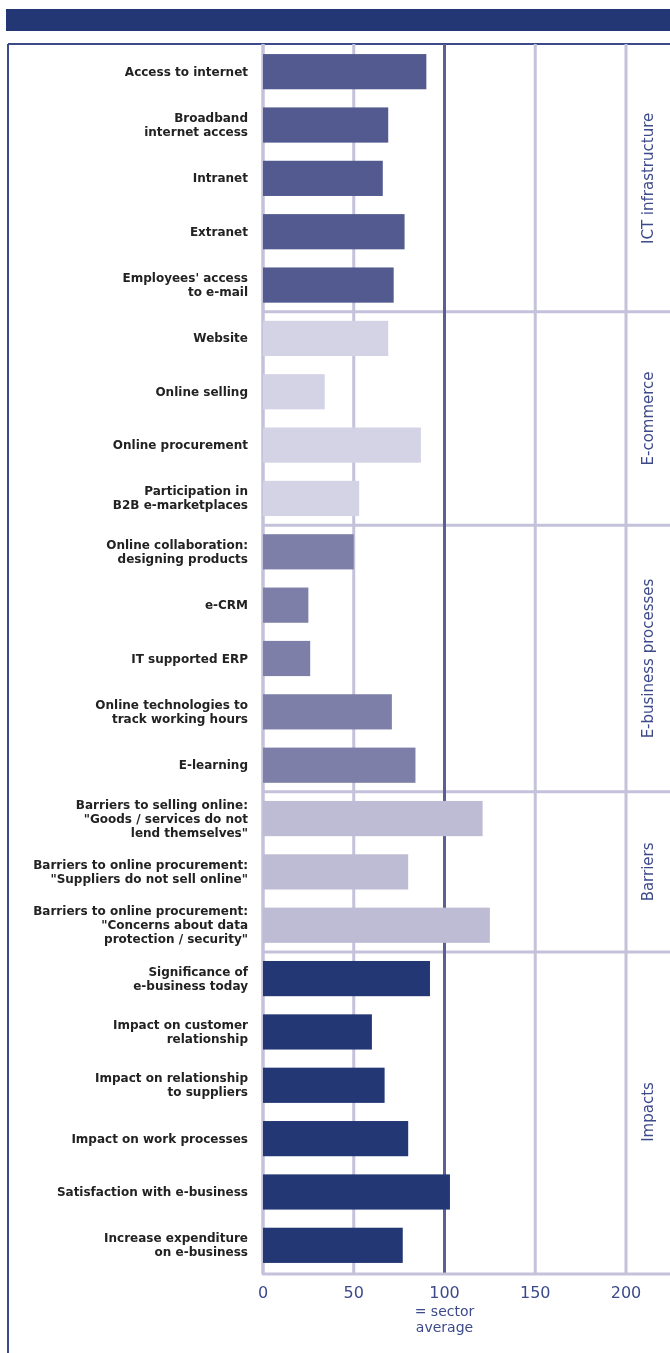  I want to click on y-tick-label: E-learning, so click(213, 765).